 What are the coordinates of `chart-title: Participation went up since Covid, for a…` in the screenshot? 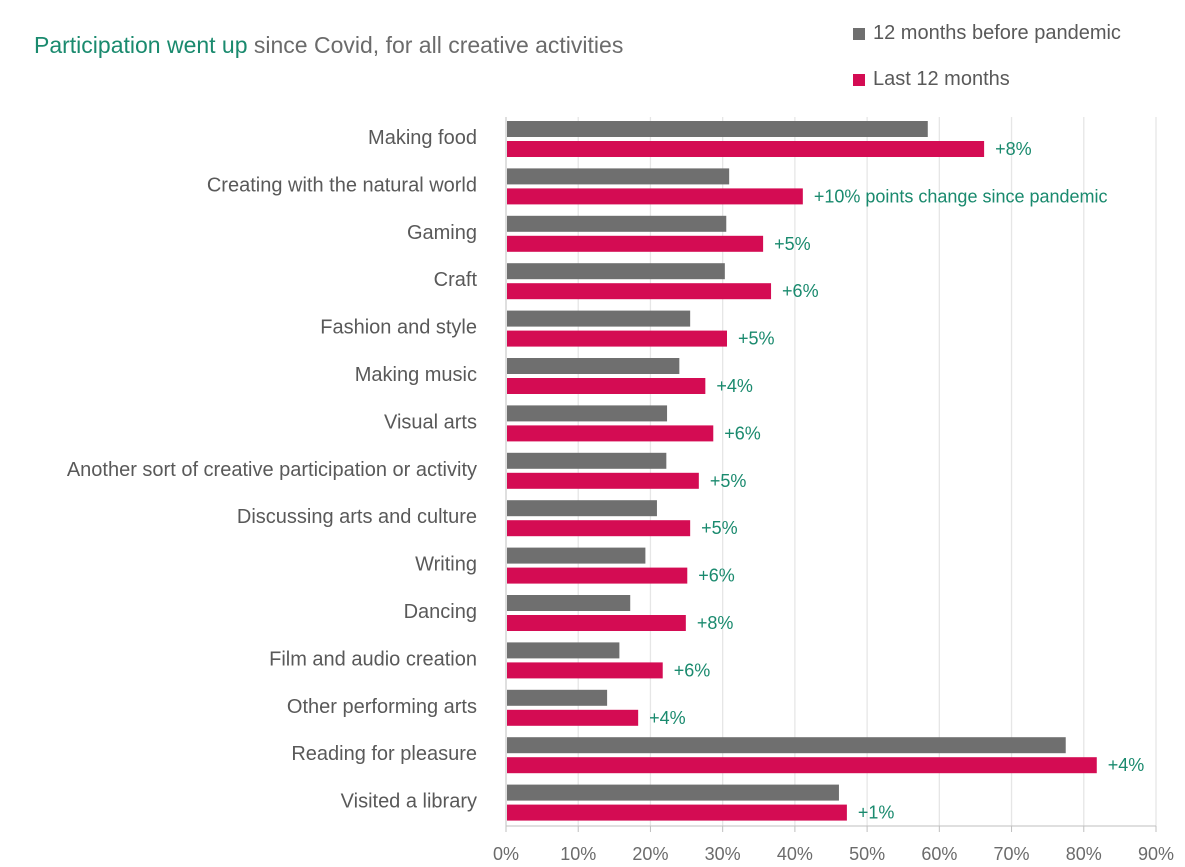 It's located at (328, 45).